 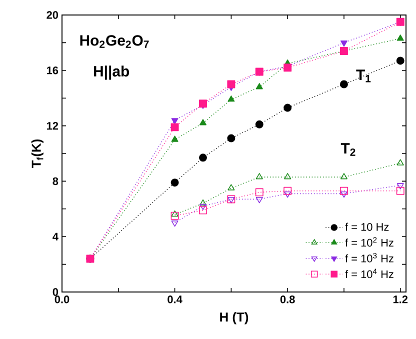 I want to click on annotation: H||ab, so click(x=112, y=73).